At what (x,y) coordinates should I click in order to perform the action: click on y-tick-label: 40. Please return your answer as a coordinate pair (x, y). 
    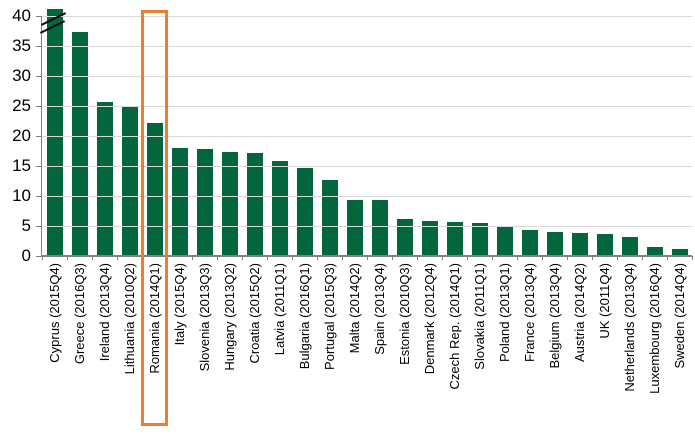
    Looking at the image, I should click on (21, 15).